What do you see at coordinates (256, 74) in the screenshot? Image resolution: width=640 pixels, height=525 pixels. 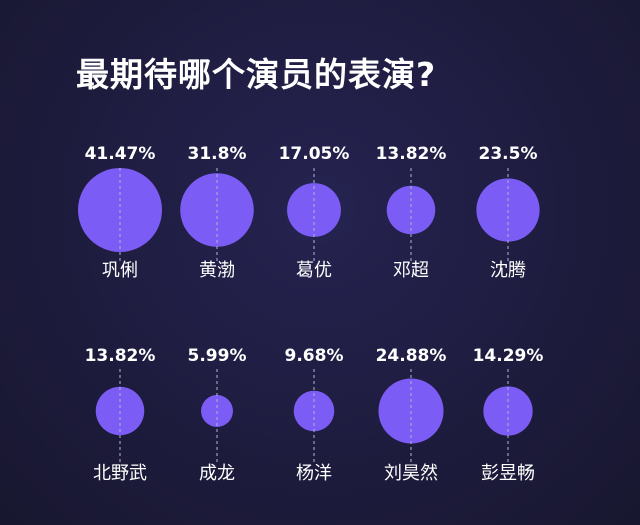 I see `chart-title: 最期待哪个演员的表演?` at bounding box center [256, 74].